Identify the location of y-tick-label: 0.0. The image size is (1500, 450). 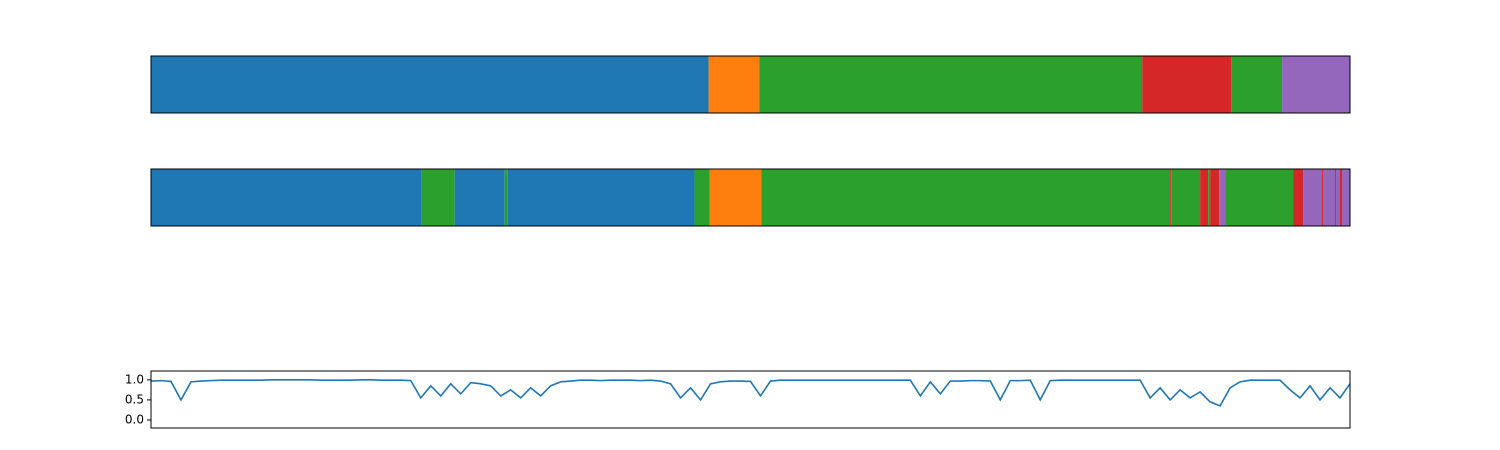
(134, 419).